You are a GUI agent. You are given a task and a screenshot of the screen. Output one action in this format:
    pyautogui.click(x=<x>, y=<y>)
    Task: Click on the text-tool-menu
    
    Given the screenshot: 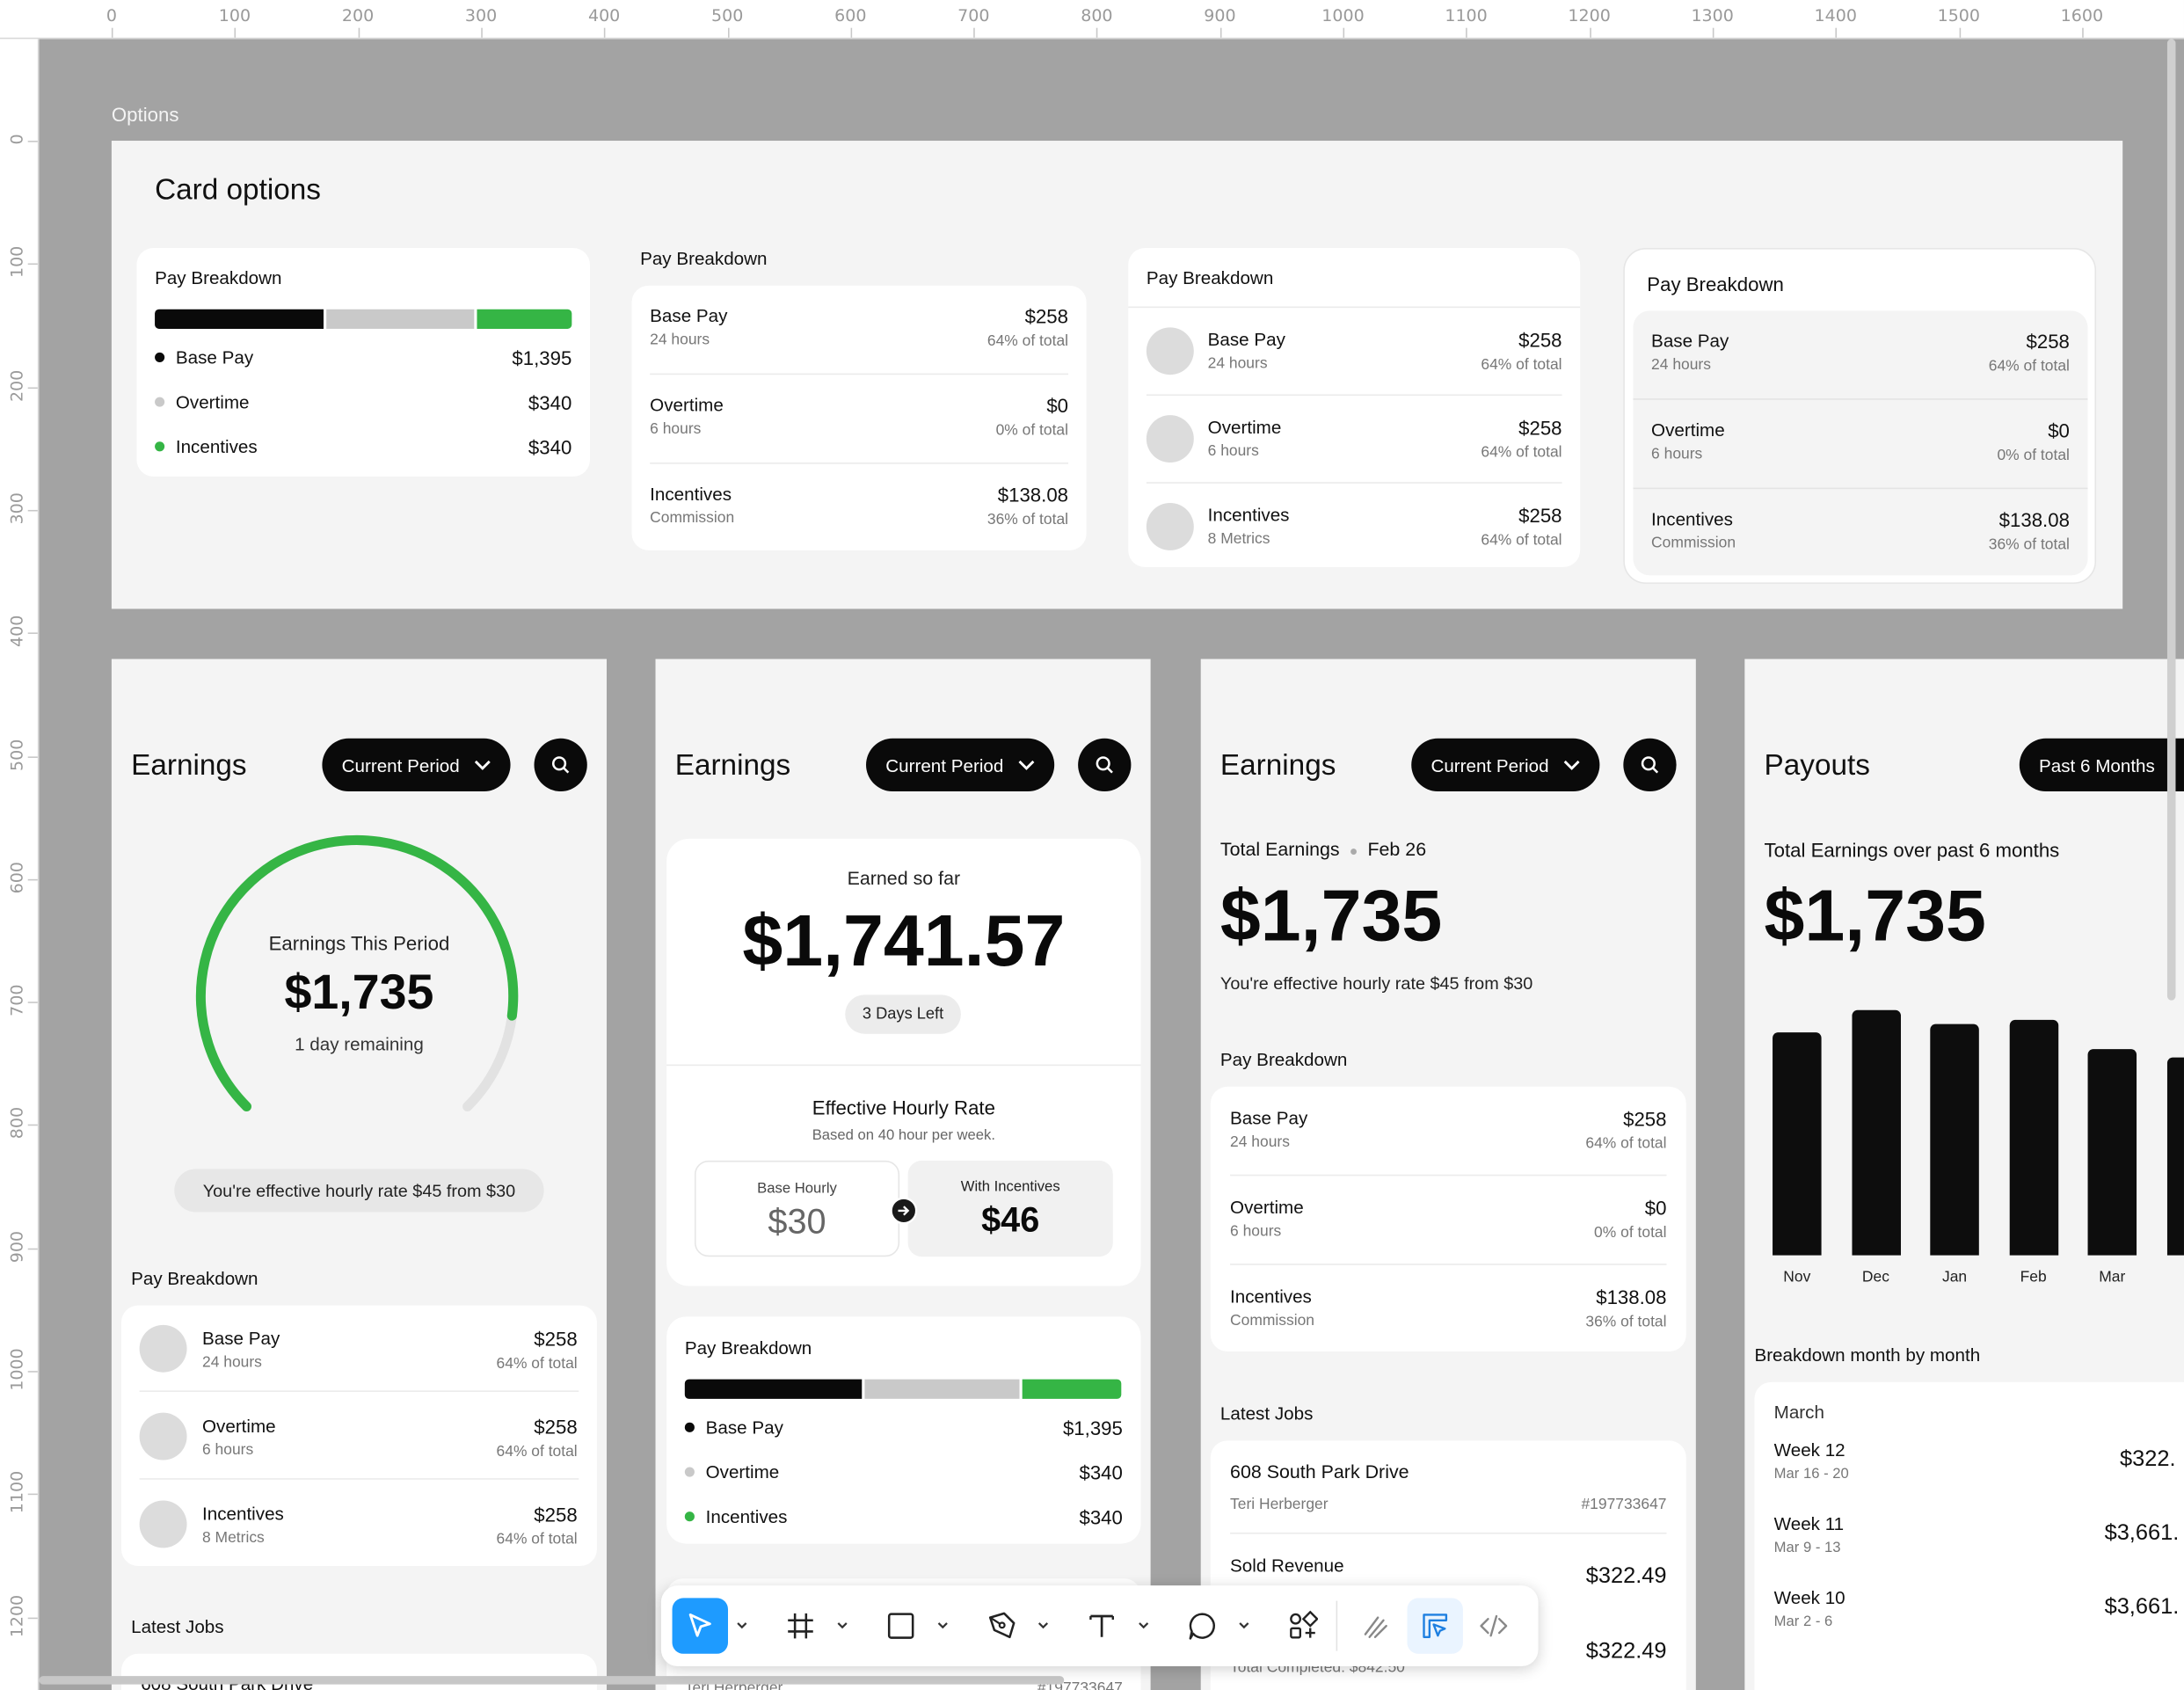 What is the action you would take?
    pyautogui.click(x=1144, y=1625)
    